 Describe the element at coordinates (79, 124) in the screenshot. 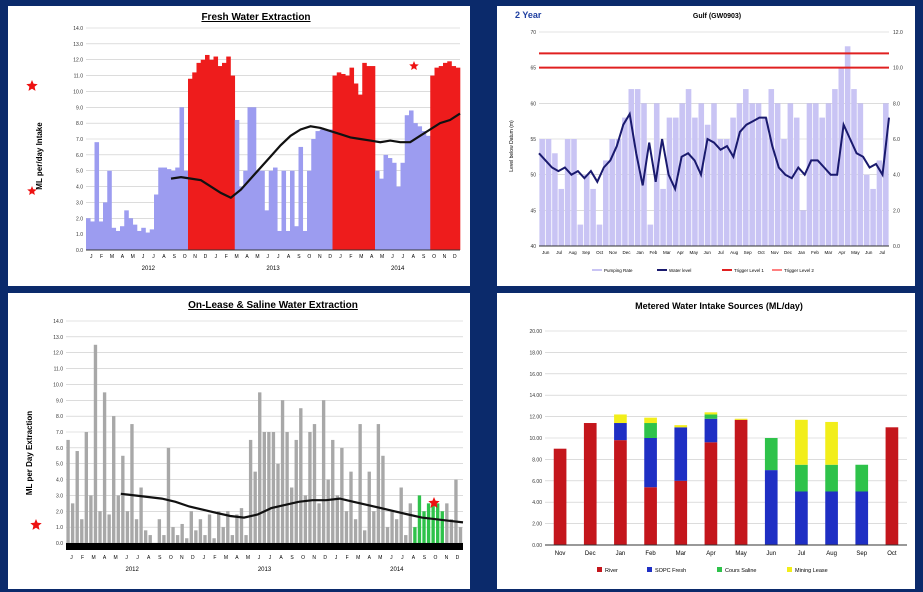

I see `y-tick-label: 8.0` at that location.